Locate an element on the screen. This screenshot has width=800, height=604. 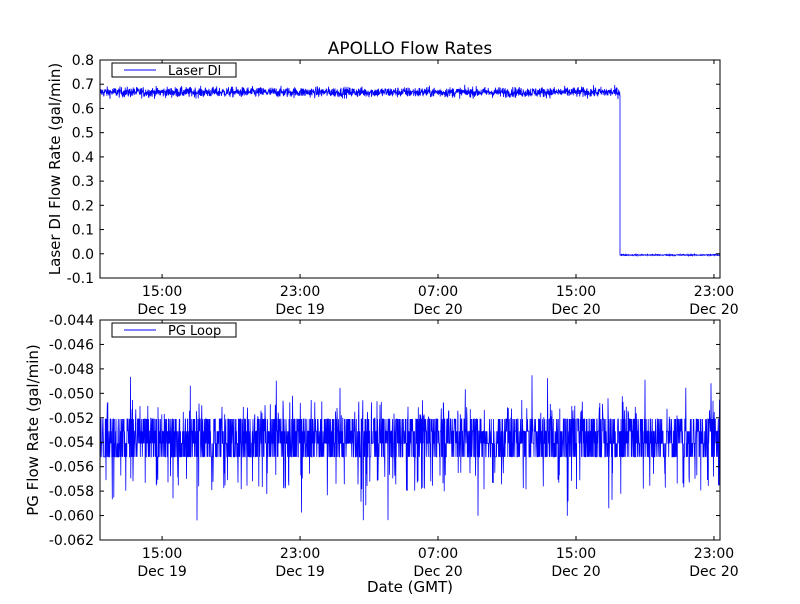
y-tick-label: 0.4 is located at coordinates (83, 158).